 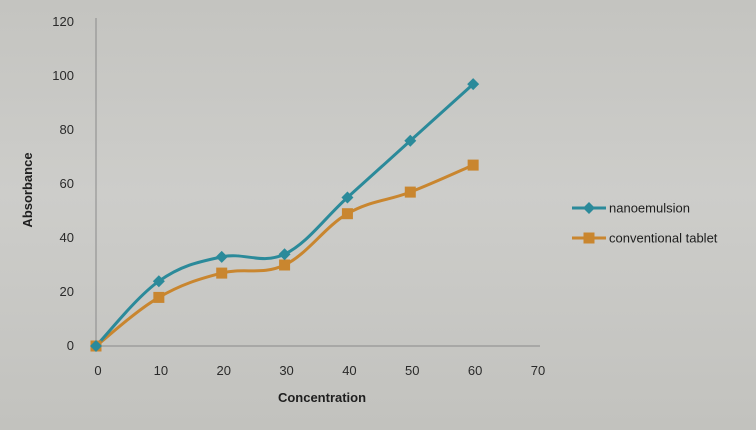 What do you see at coordinates (589, 238) in the screenshot?
I see `legend-marker-square` at bounding box center [589, 238].